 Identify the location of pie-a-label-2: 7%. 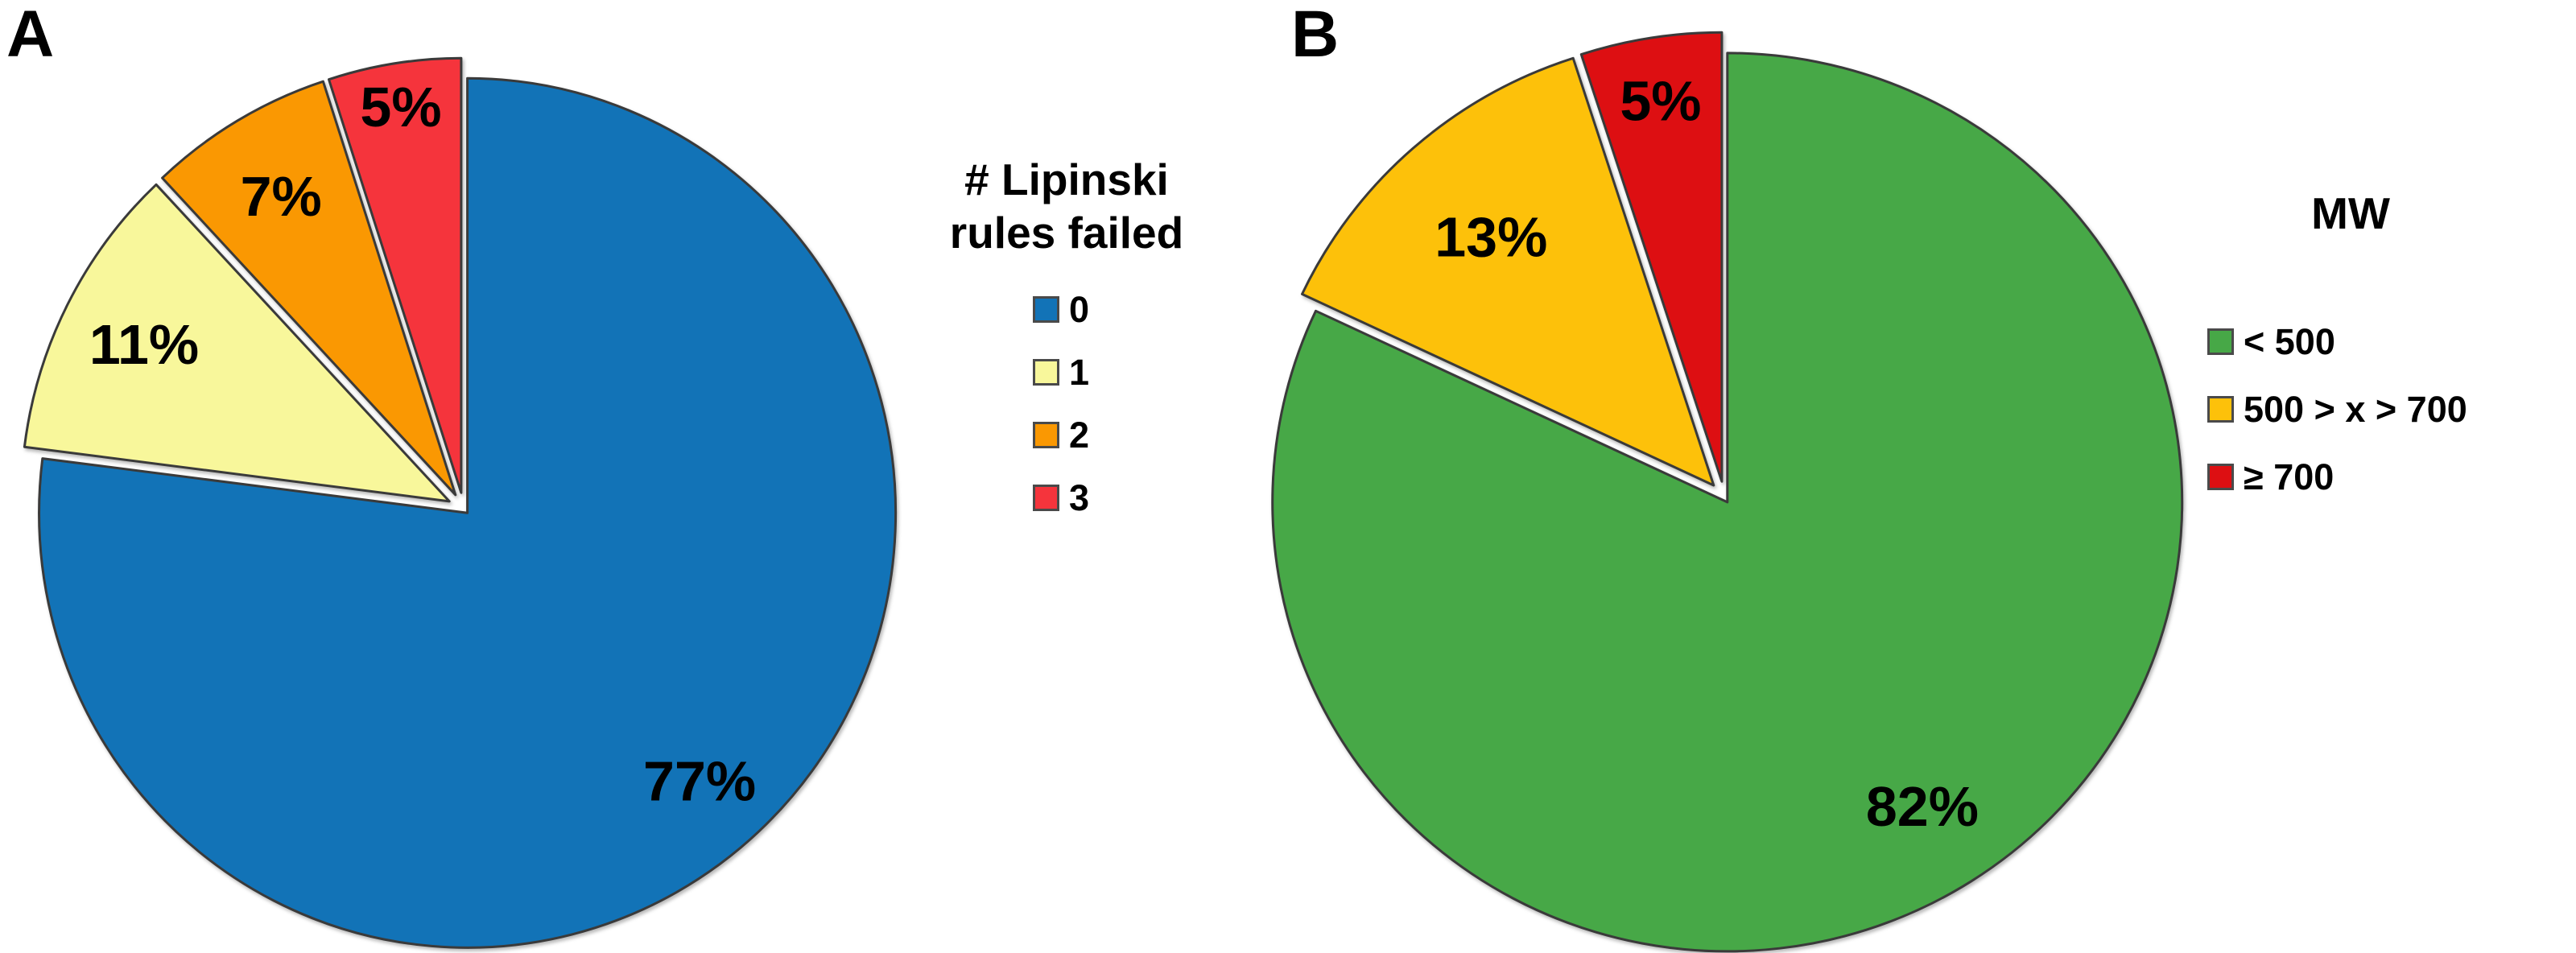
(281, 196).